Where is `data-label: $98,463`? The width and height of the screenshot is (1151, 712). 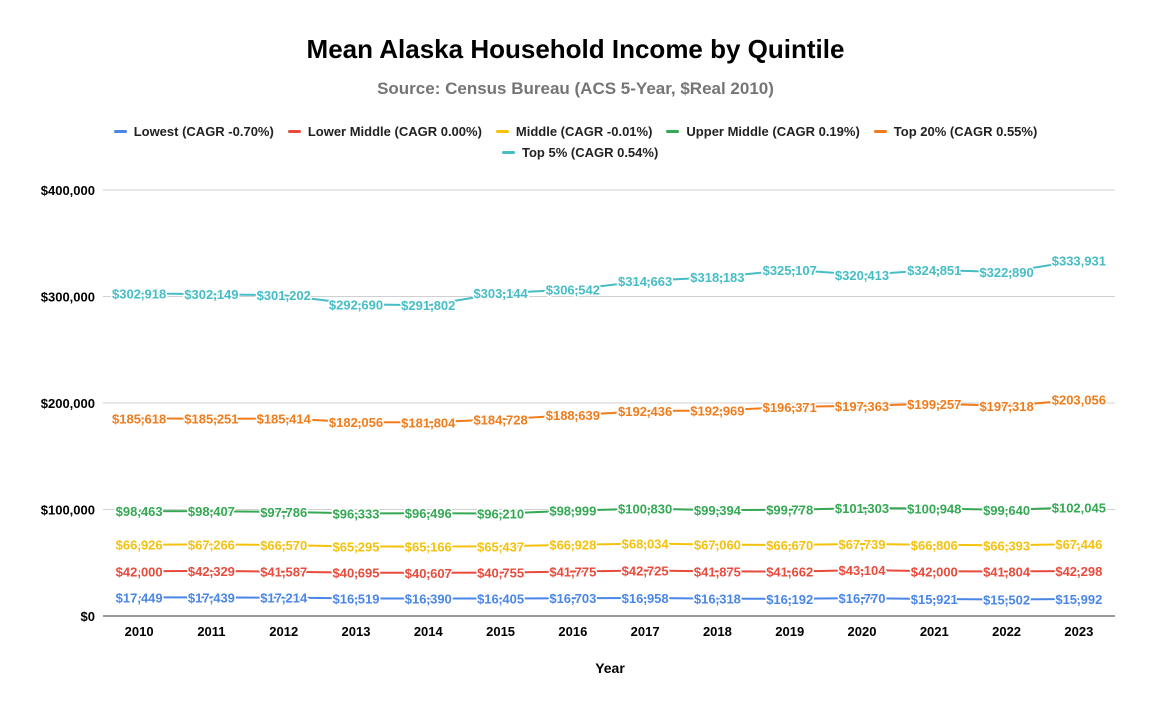
data-label: $98,463 is located at coordinates (139, 511).